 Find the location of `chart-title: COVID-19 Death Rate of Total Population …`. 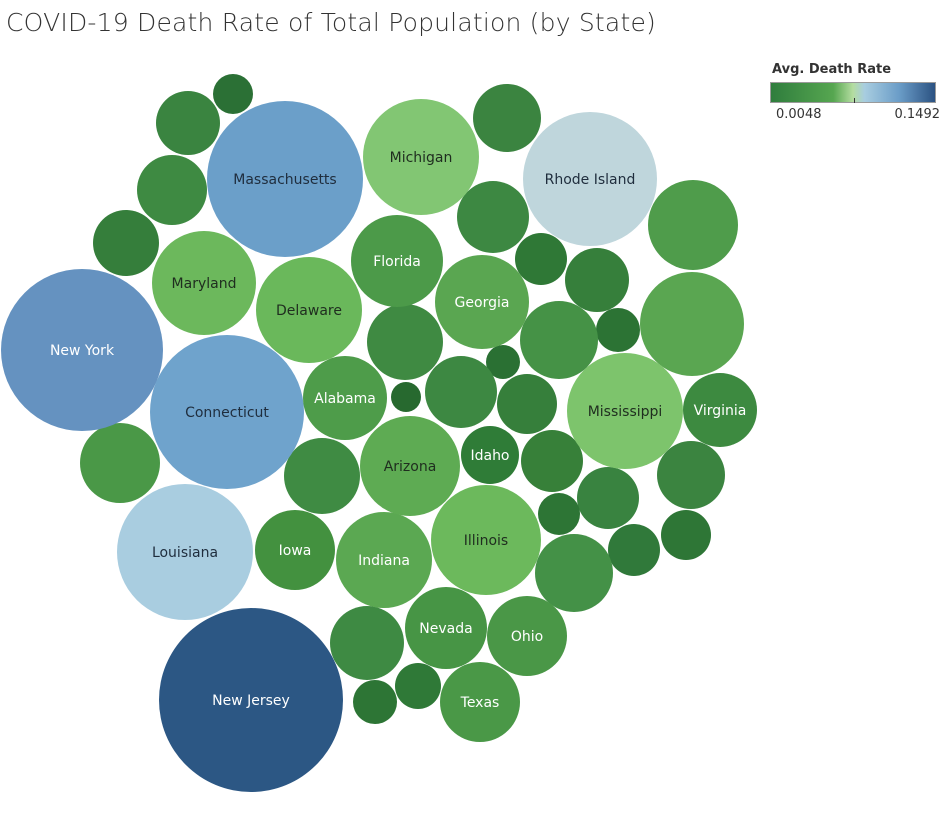

chart-title: COVID-19 Death Rate of Total Population … is located at coordinates (331, 22).